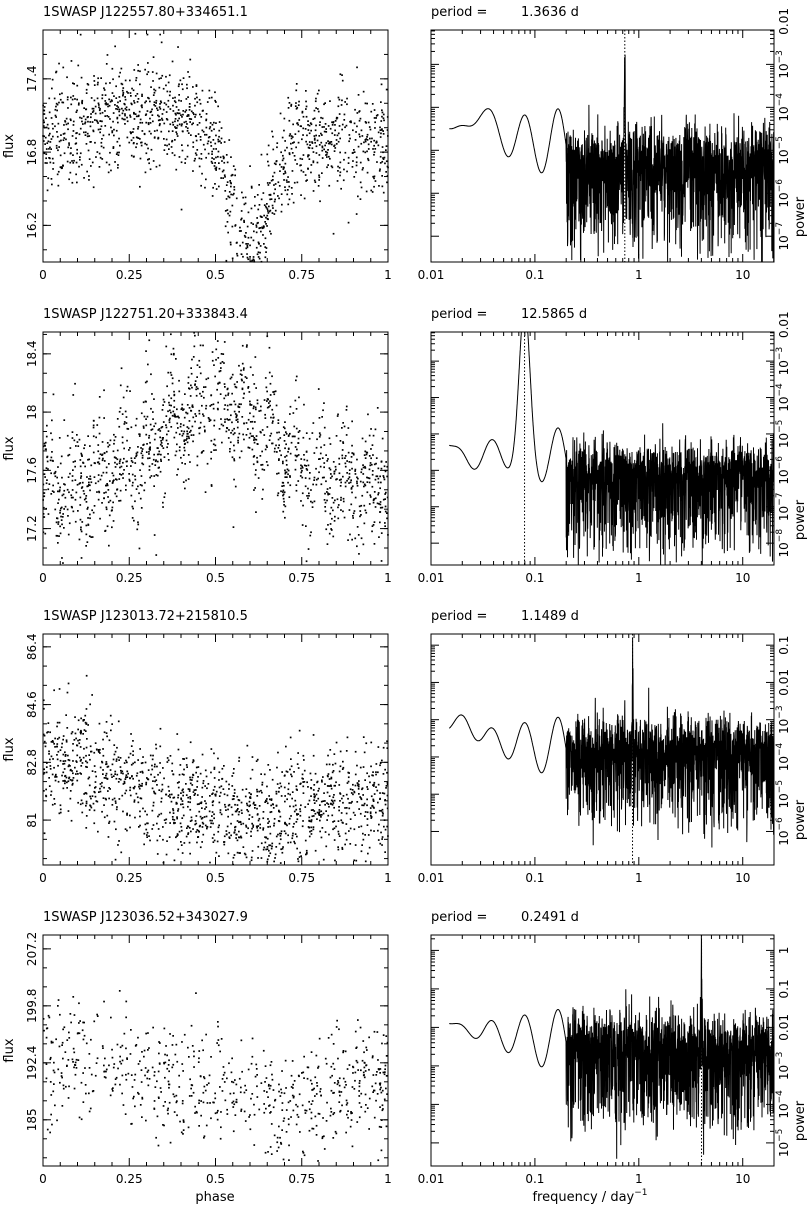 This screenshot has height=1214, width=809. I want to click on lightcurve-xtick-label: 0.5, so click(215, 275).